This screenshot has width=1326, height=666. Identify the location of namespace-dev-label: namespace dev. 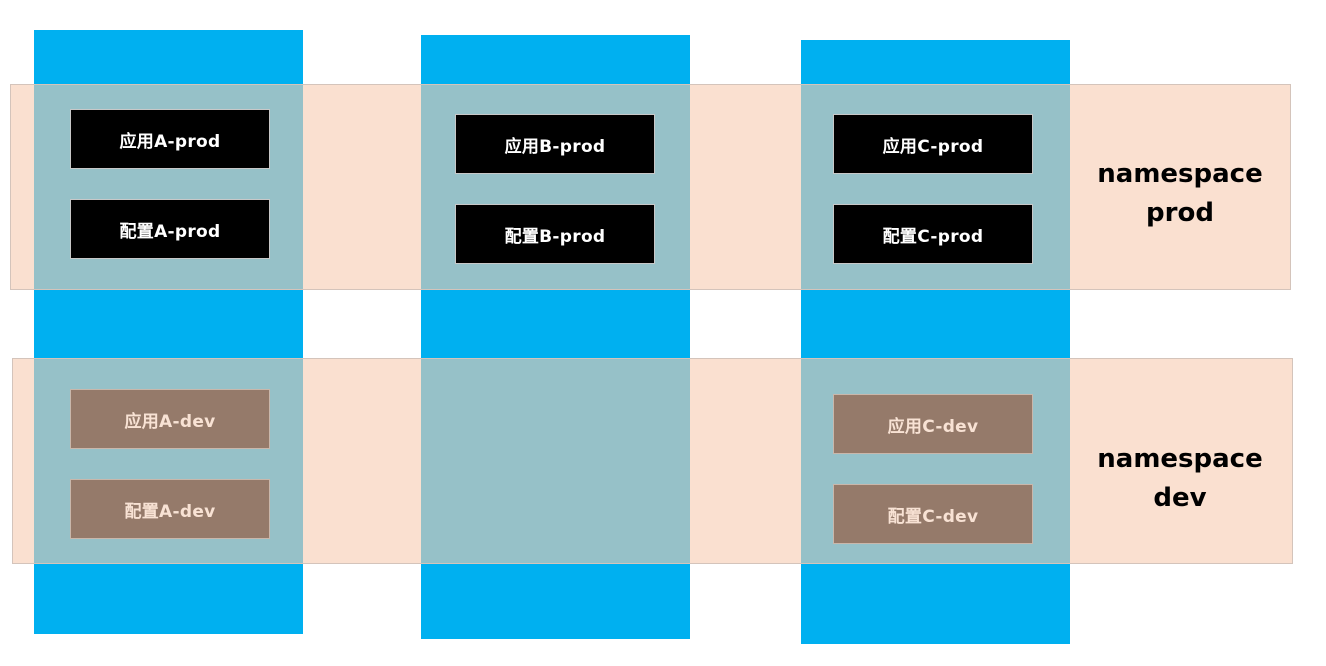
(1180, 479).